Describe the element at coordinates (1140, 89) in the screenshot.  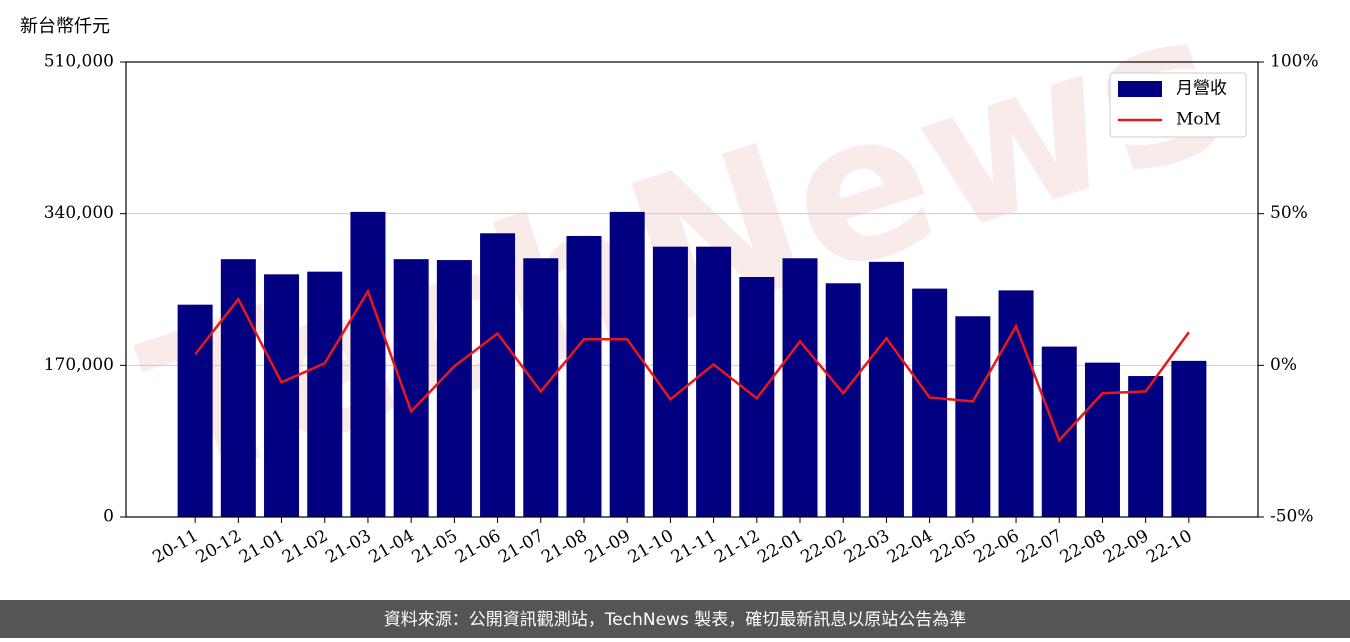
I see `legend-swatch` at that location.